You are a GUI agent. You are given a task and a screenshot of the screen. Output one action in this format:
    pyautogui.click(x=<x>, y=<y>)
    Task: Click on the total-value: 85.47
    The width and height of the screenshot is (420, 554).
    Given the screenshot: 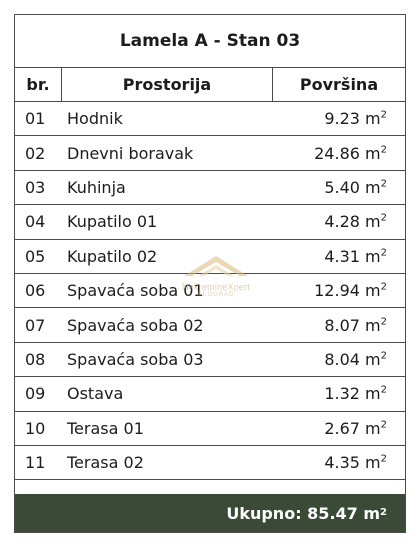 What is the action you would take?
    pyautogui.click(x=332, y=513)
    